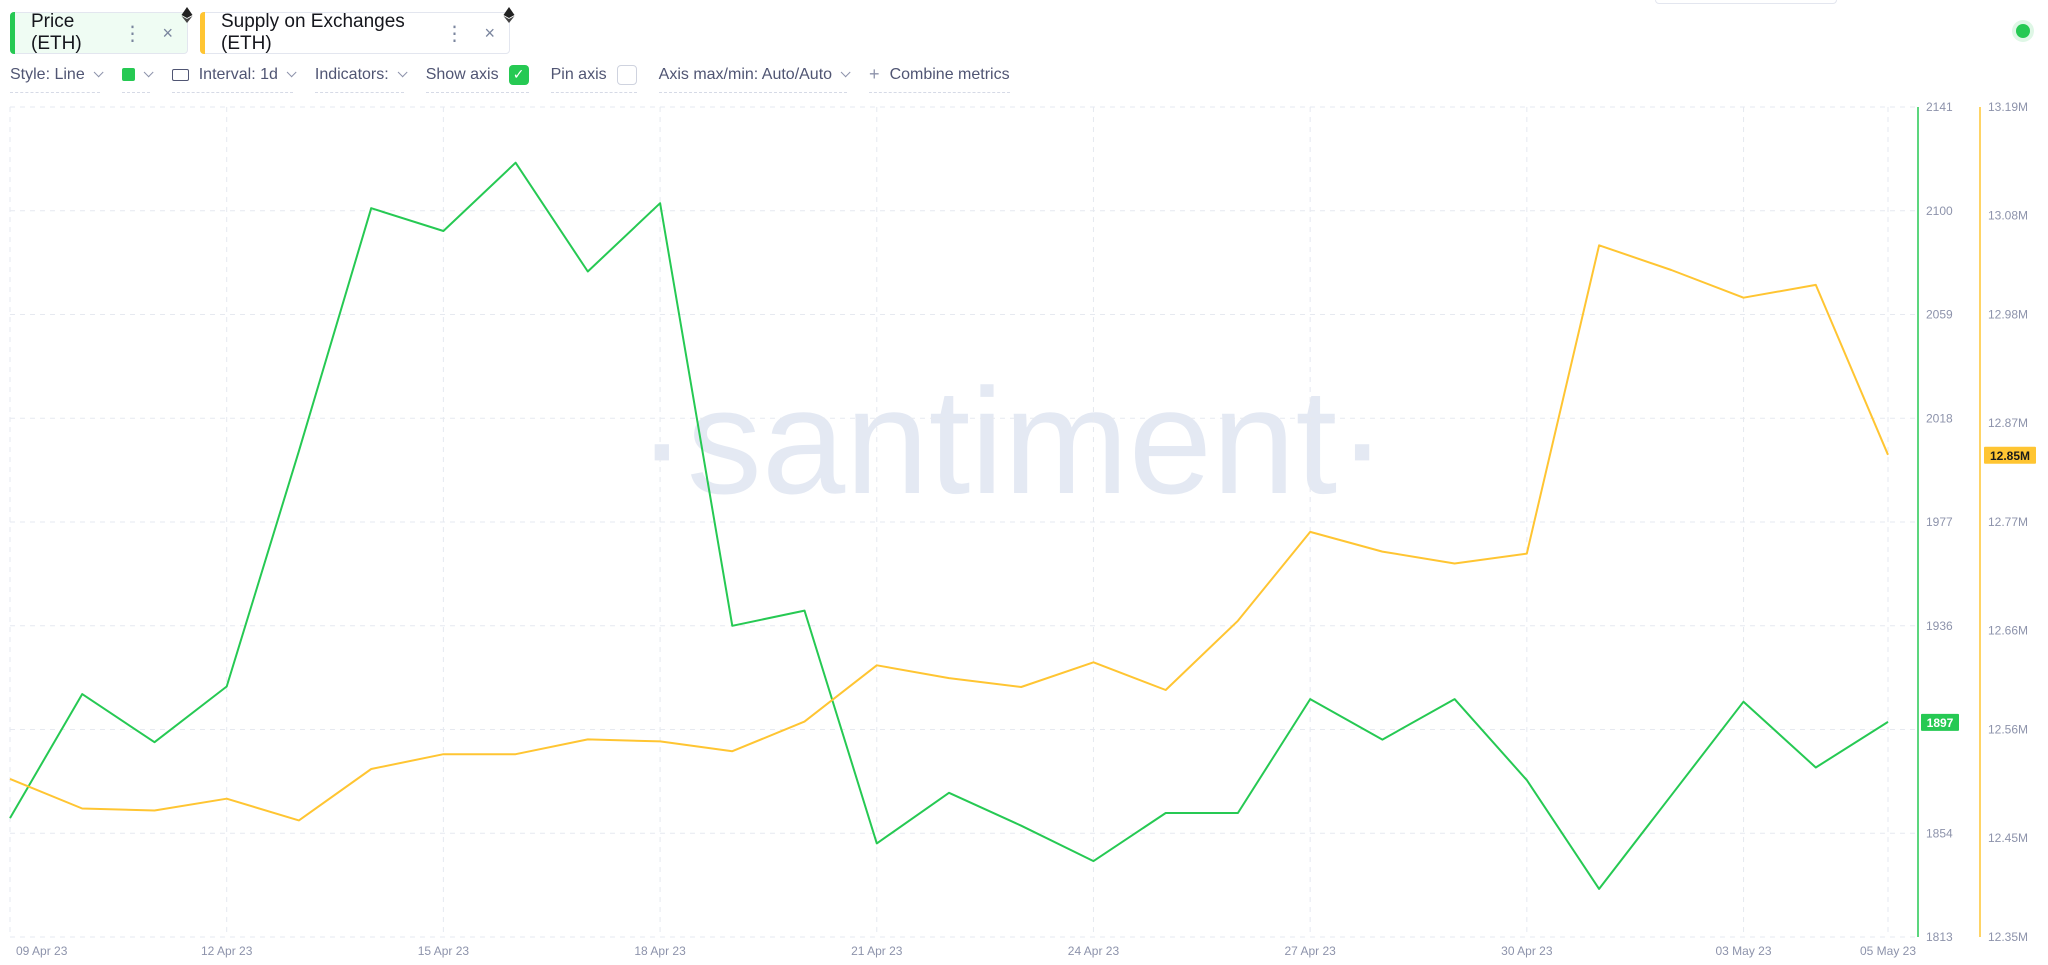  Describe the element at coordinates (227, 951) in the screenshot. I see `x-axis-tick-label: 12 Apr 23` at that location.